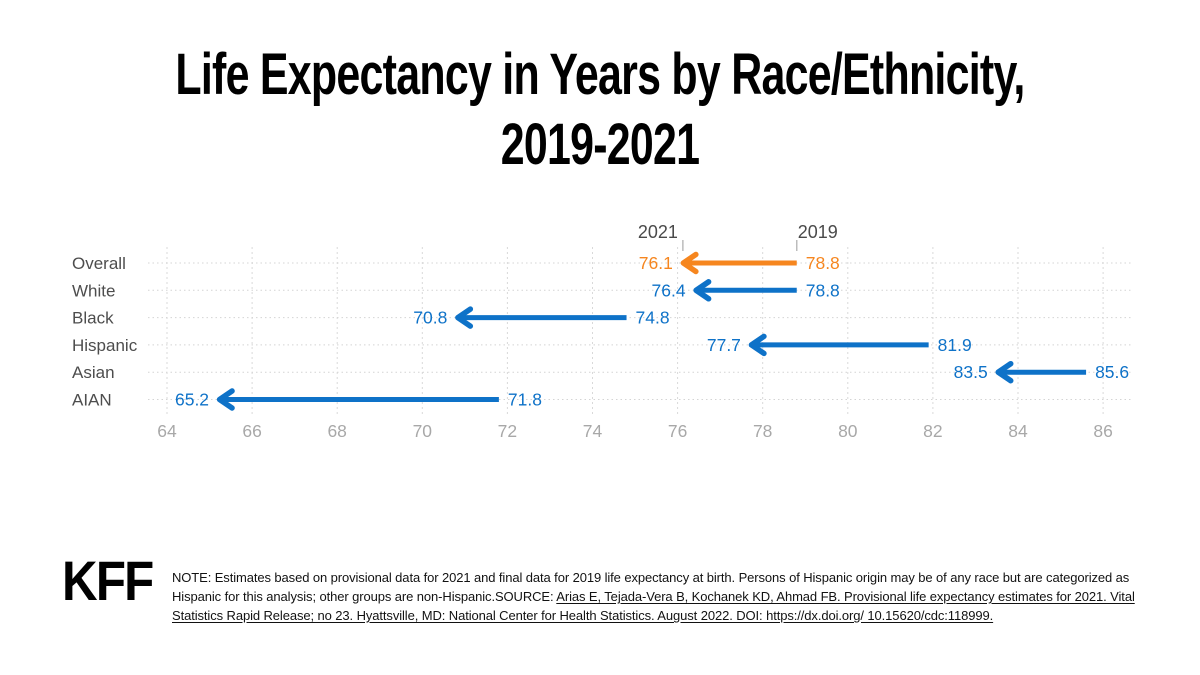  What do you see at coordinates (971, 372) in the screenshot?
I see `value-label-2021: 83.5` at bounding box center [971, 372].